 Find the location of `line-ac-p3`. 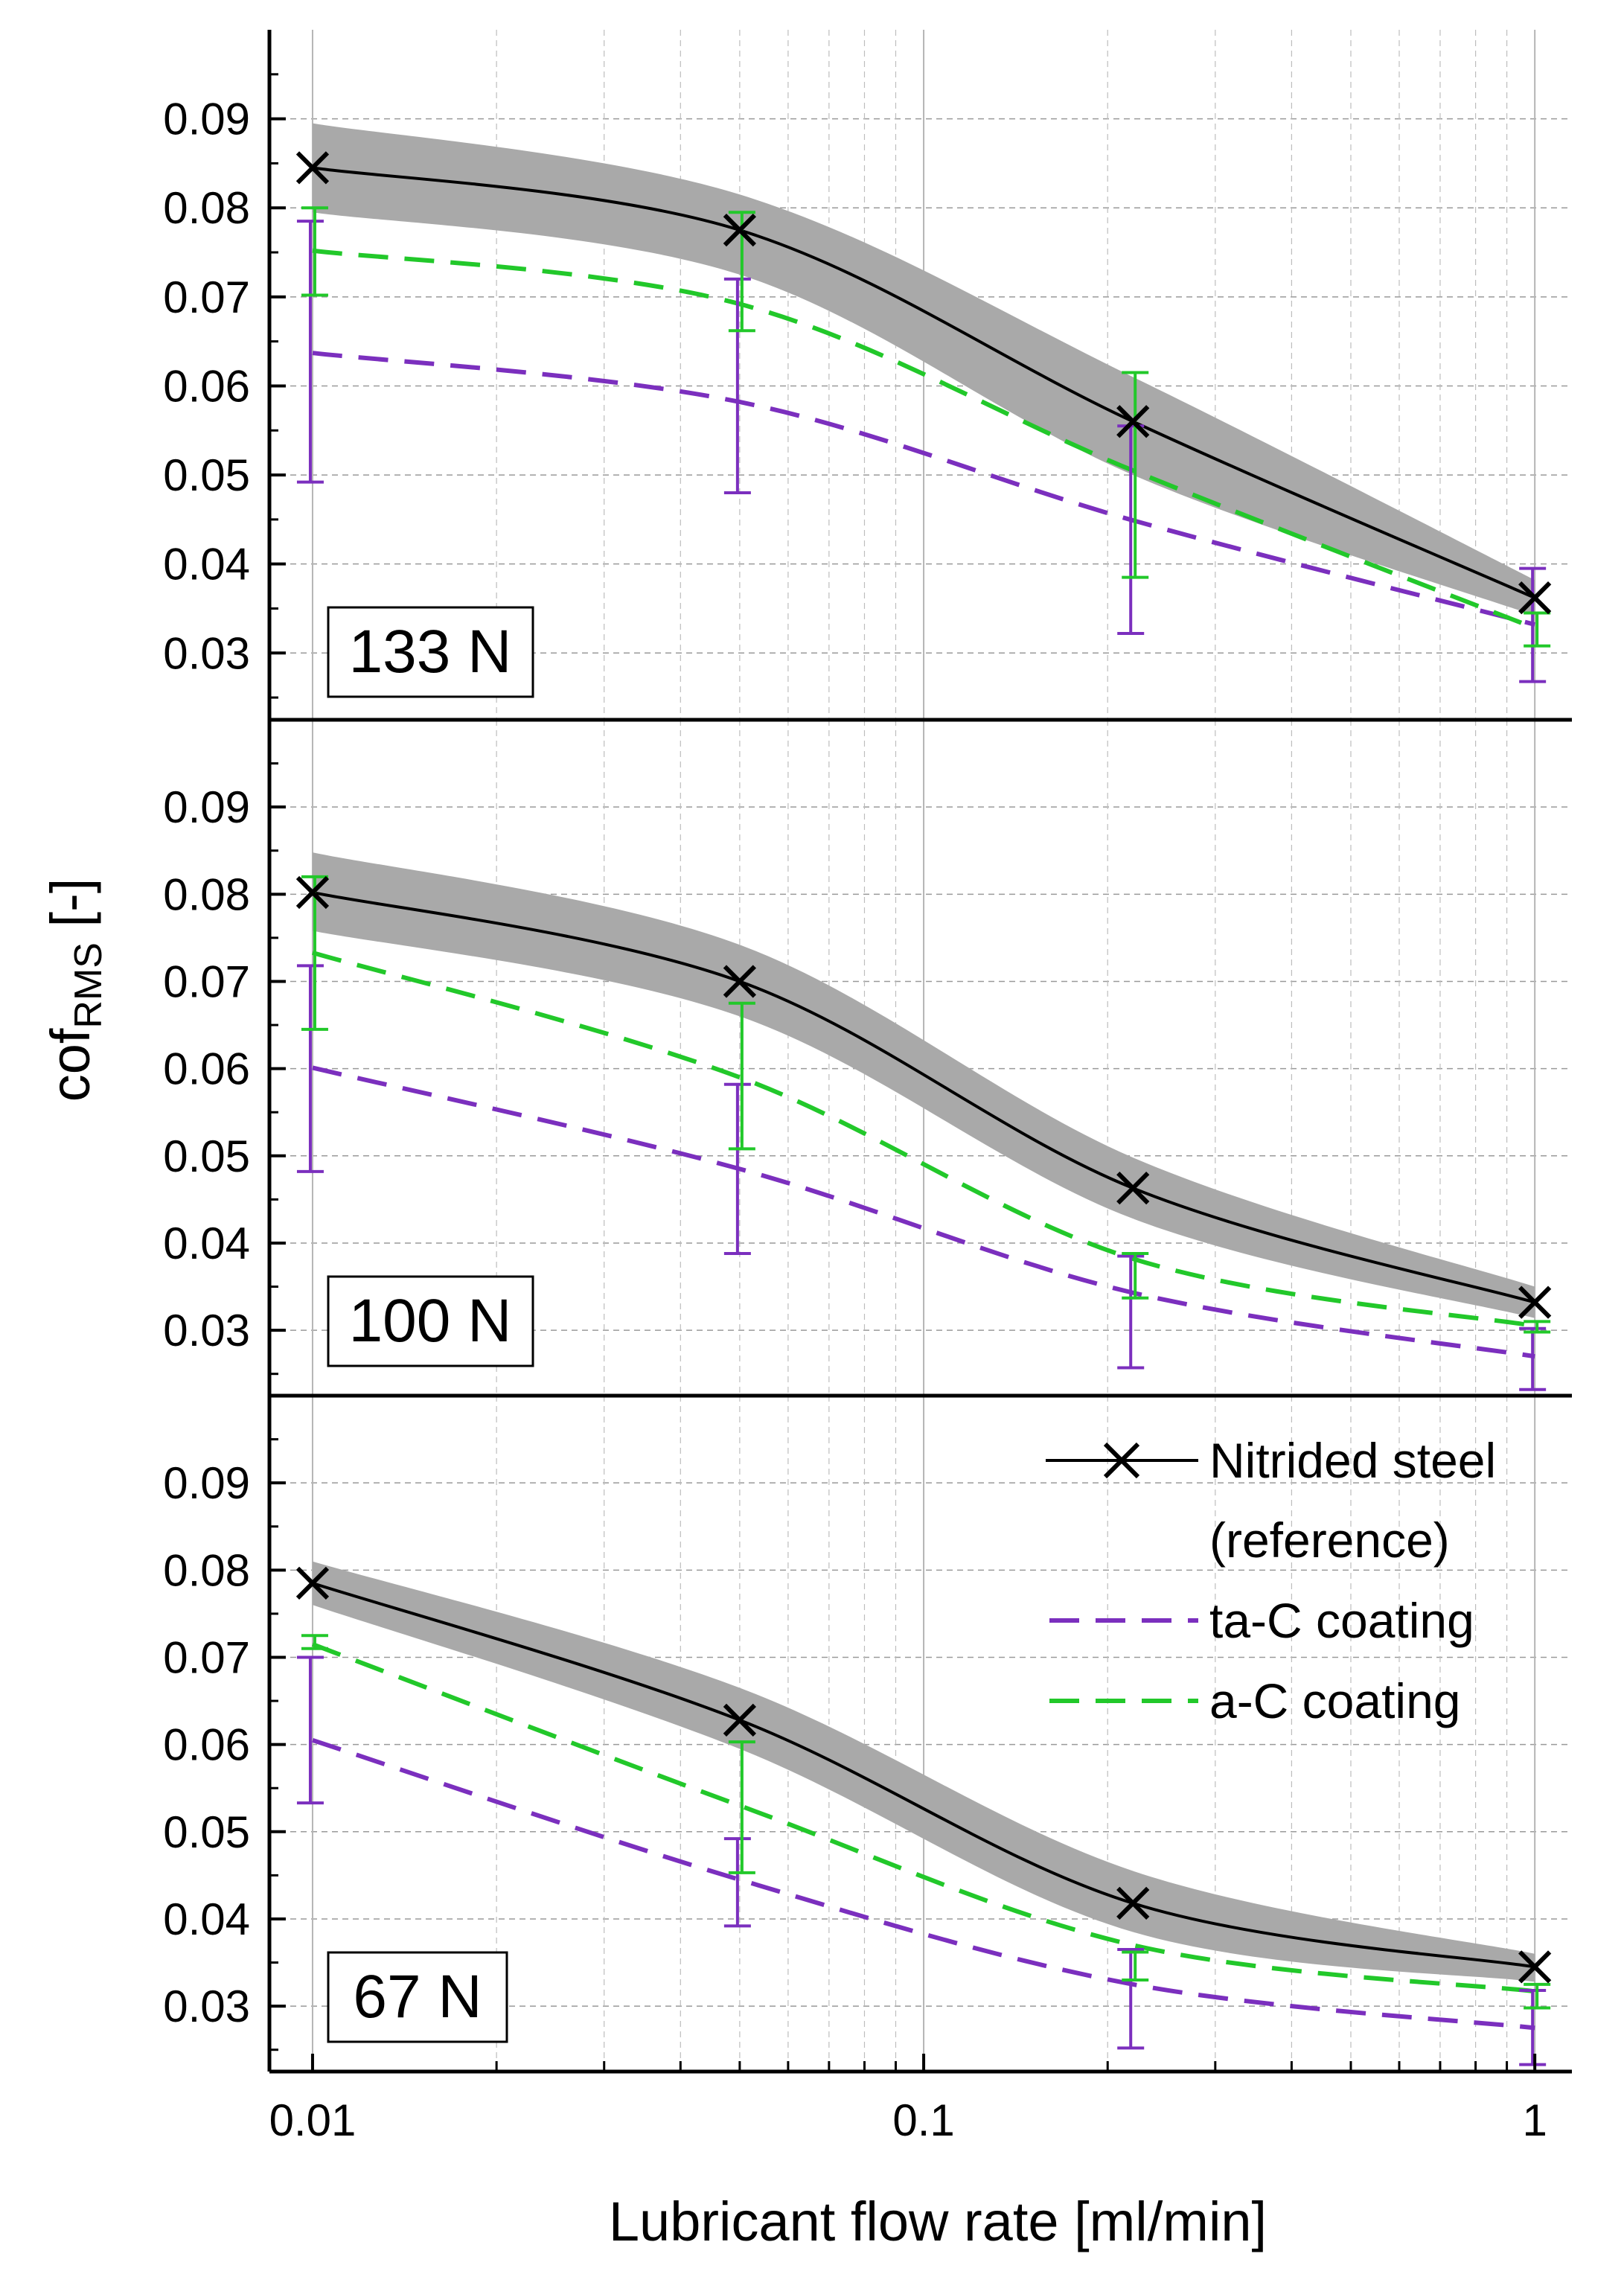

line-ac-p3 is located at coordinates (923, 1818).